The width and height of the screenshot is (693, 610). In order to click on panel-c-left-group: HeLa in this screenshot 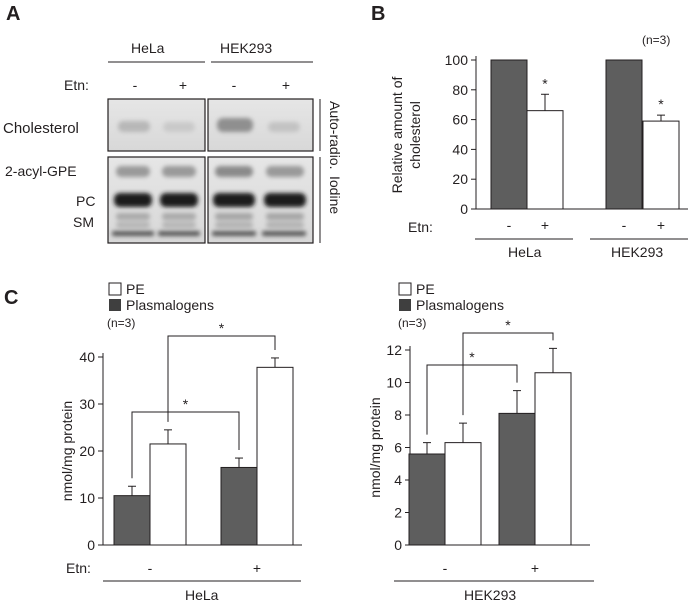, I will do `click(202, 595)`.